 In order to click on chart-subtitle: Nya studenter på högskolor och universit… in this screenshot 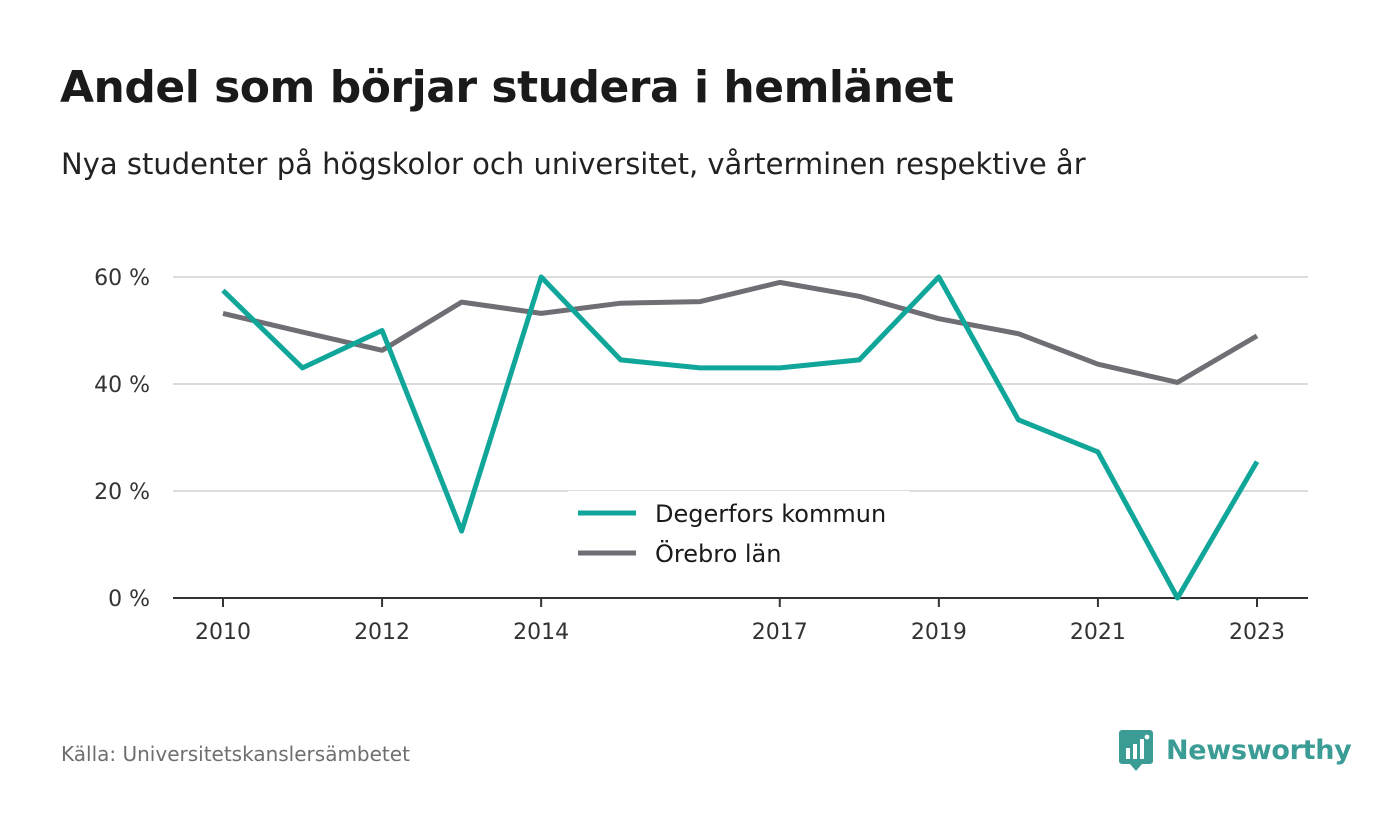, I will do `click(573, 164)`.